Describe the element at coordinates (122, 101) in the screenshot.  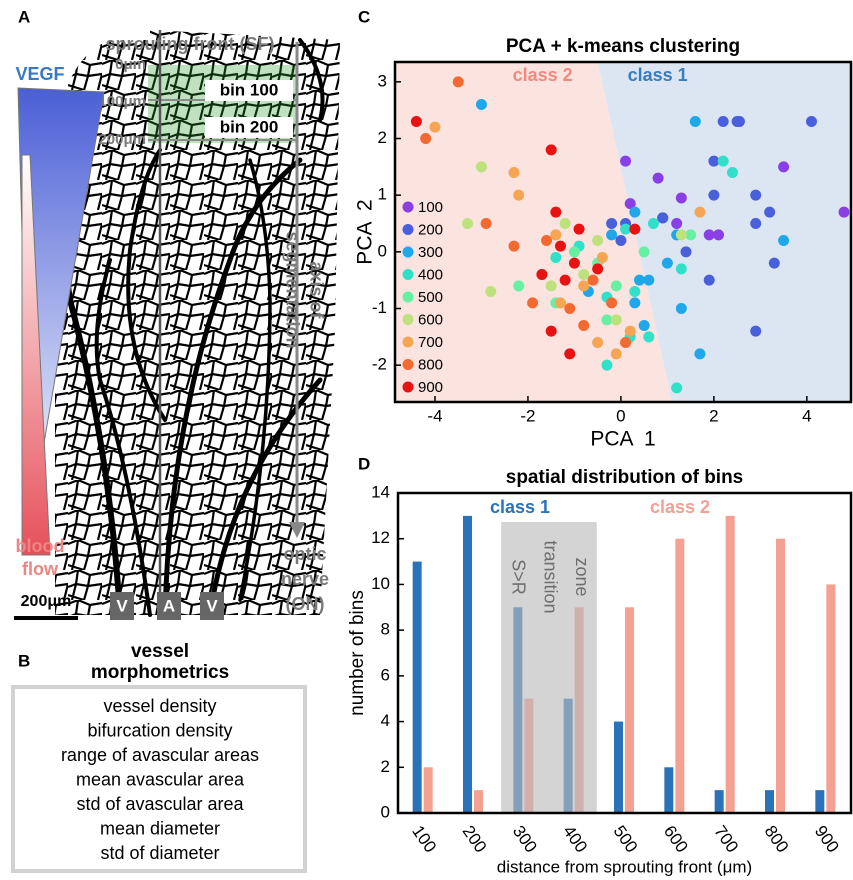
I see `depth-label: 100μm` at that location.